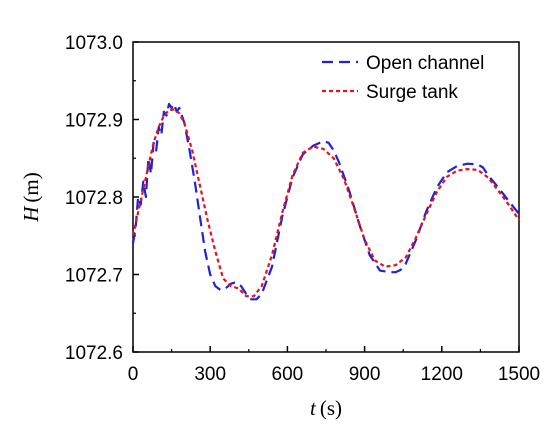 This screenshot has width=550, height=444. What do you see at coordinates (94, 198) in the screenshot?
I see `y-tick-label: 1072.8` at bounding box center [94, 198].